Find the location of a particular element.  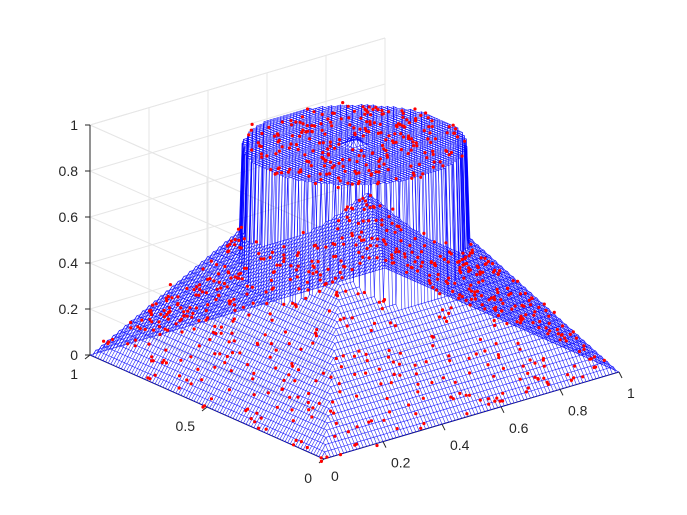

x-tick-label: 0.2 is located at coordinates (401, 463).